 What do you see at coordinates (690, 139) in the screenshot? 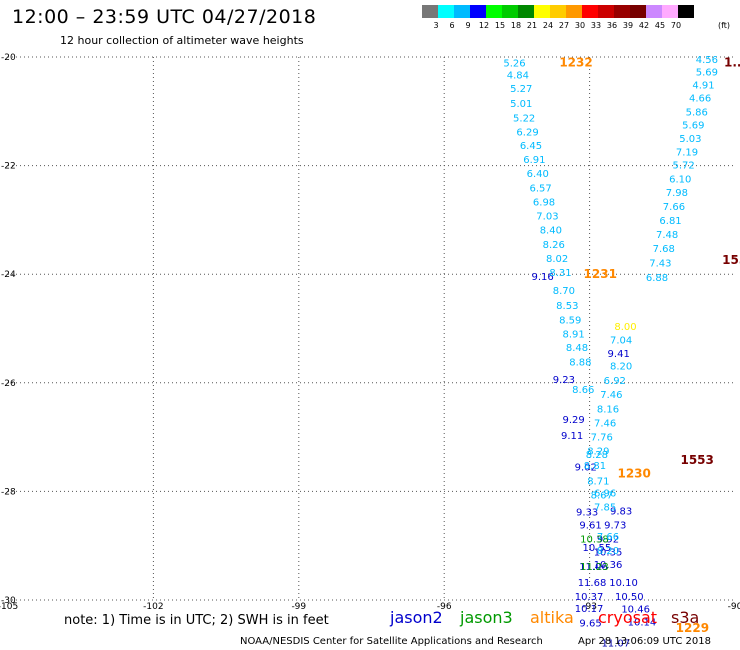
I see `swh-point-label: 5.03` at bounding box center [690, 139].